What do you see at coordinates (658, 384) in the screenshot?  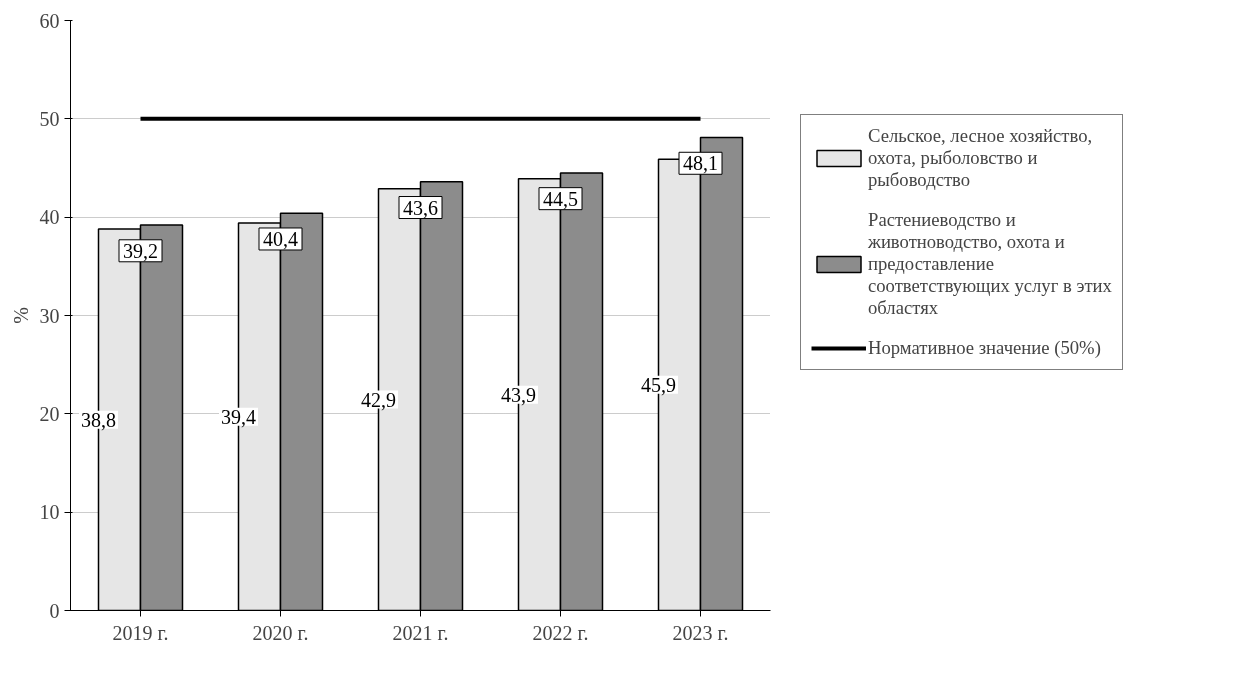 I see `data-label: 45,9` at bounding box center [658, 384].